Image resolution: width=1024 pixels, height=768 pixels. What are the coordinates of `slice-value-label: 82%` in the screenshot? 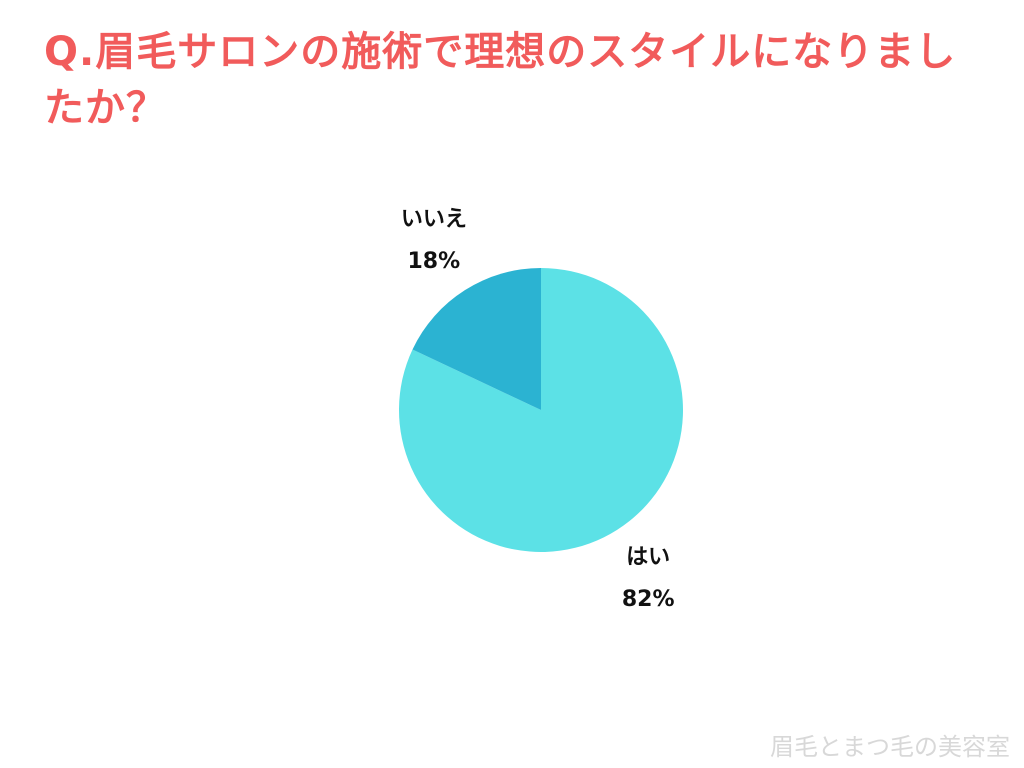 It's located at (648, 599).